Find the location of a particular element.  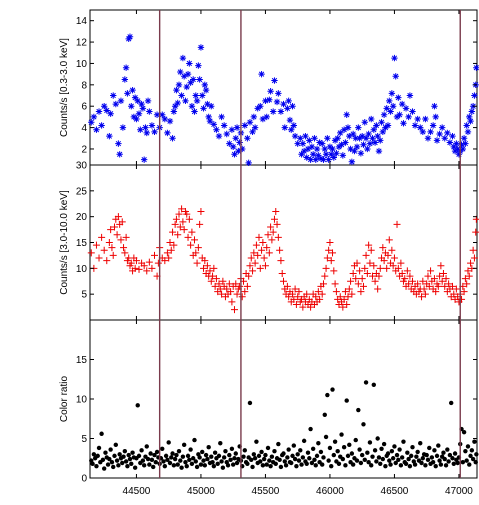

panel-2-ytick-label: 30 is located at coordinates (82, 166).